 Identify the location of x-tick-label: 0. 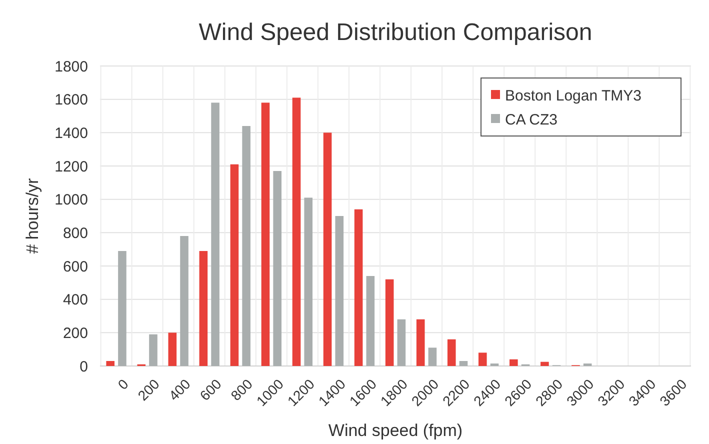
(123, 384).